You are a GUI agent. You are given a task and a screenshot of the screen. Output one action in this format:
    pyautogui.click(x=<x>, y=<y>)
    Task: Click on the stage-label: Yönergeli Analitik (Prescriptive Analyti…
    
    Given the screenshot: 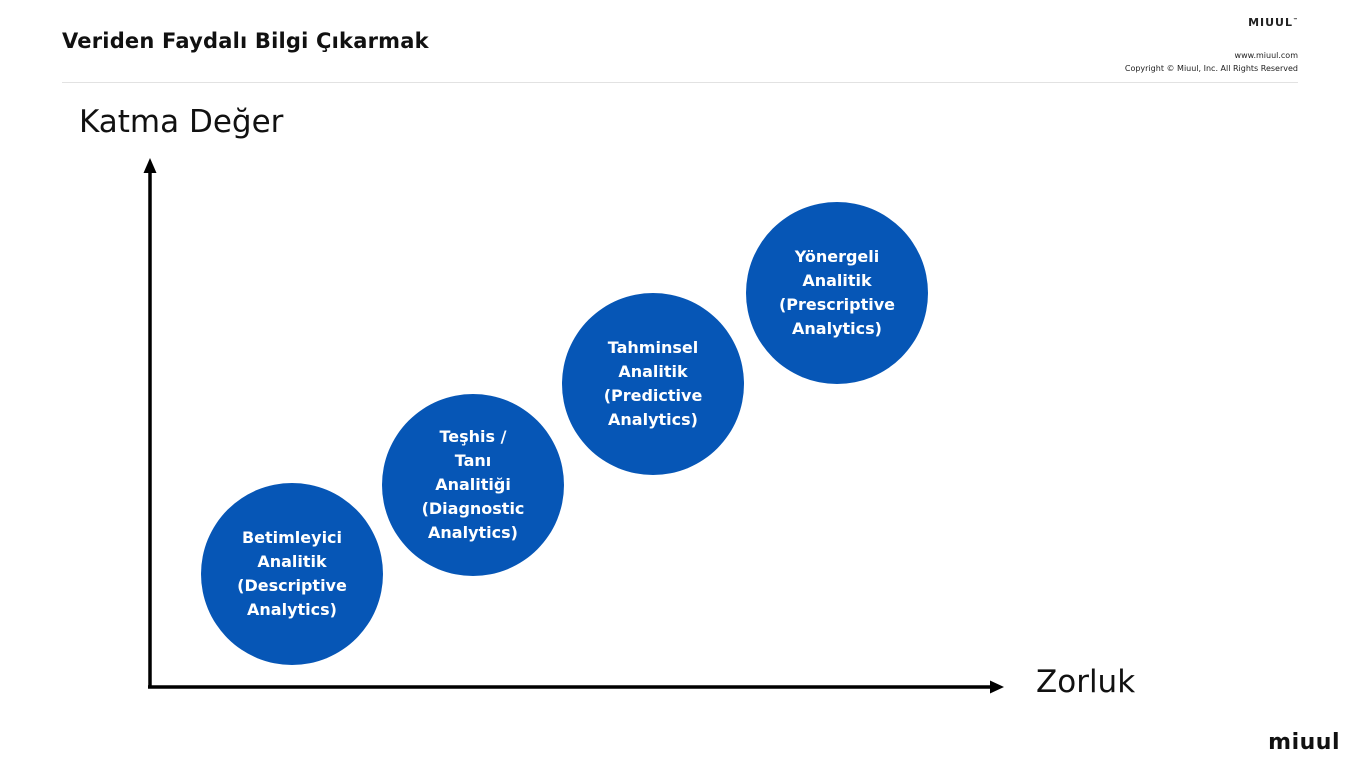 What is the action you would take?
    pyautogui.click(x=837, y=292)
    